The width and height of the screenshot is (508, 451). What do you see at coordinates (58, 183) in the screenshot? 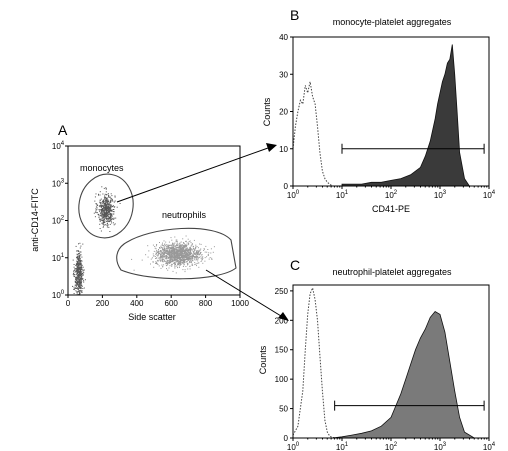
I see `y-tick-label: 103` at bounding box center [58, 183].